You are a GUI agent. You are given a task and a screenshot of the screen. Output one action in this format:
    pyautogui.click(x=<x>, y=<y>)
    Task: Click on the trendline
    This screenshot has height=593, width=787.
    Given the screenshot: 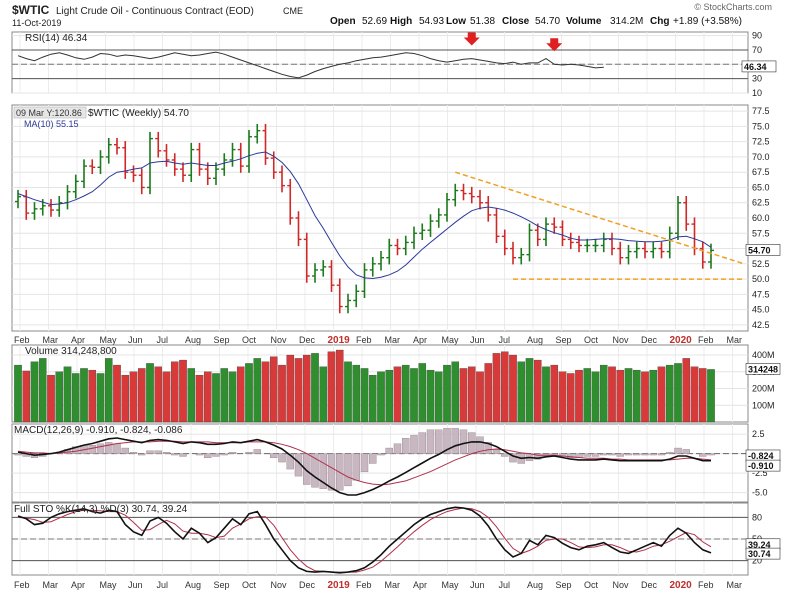 What is the action you would take?
    pyautogui.click(x=600, y=218)
    